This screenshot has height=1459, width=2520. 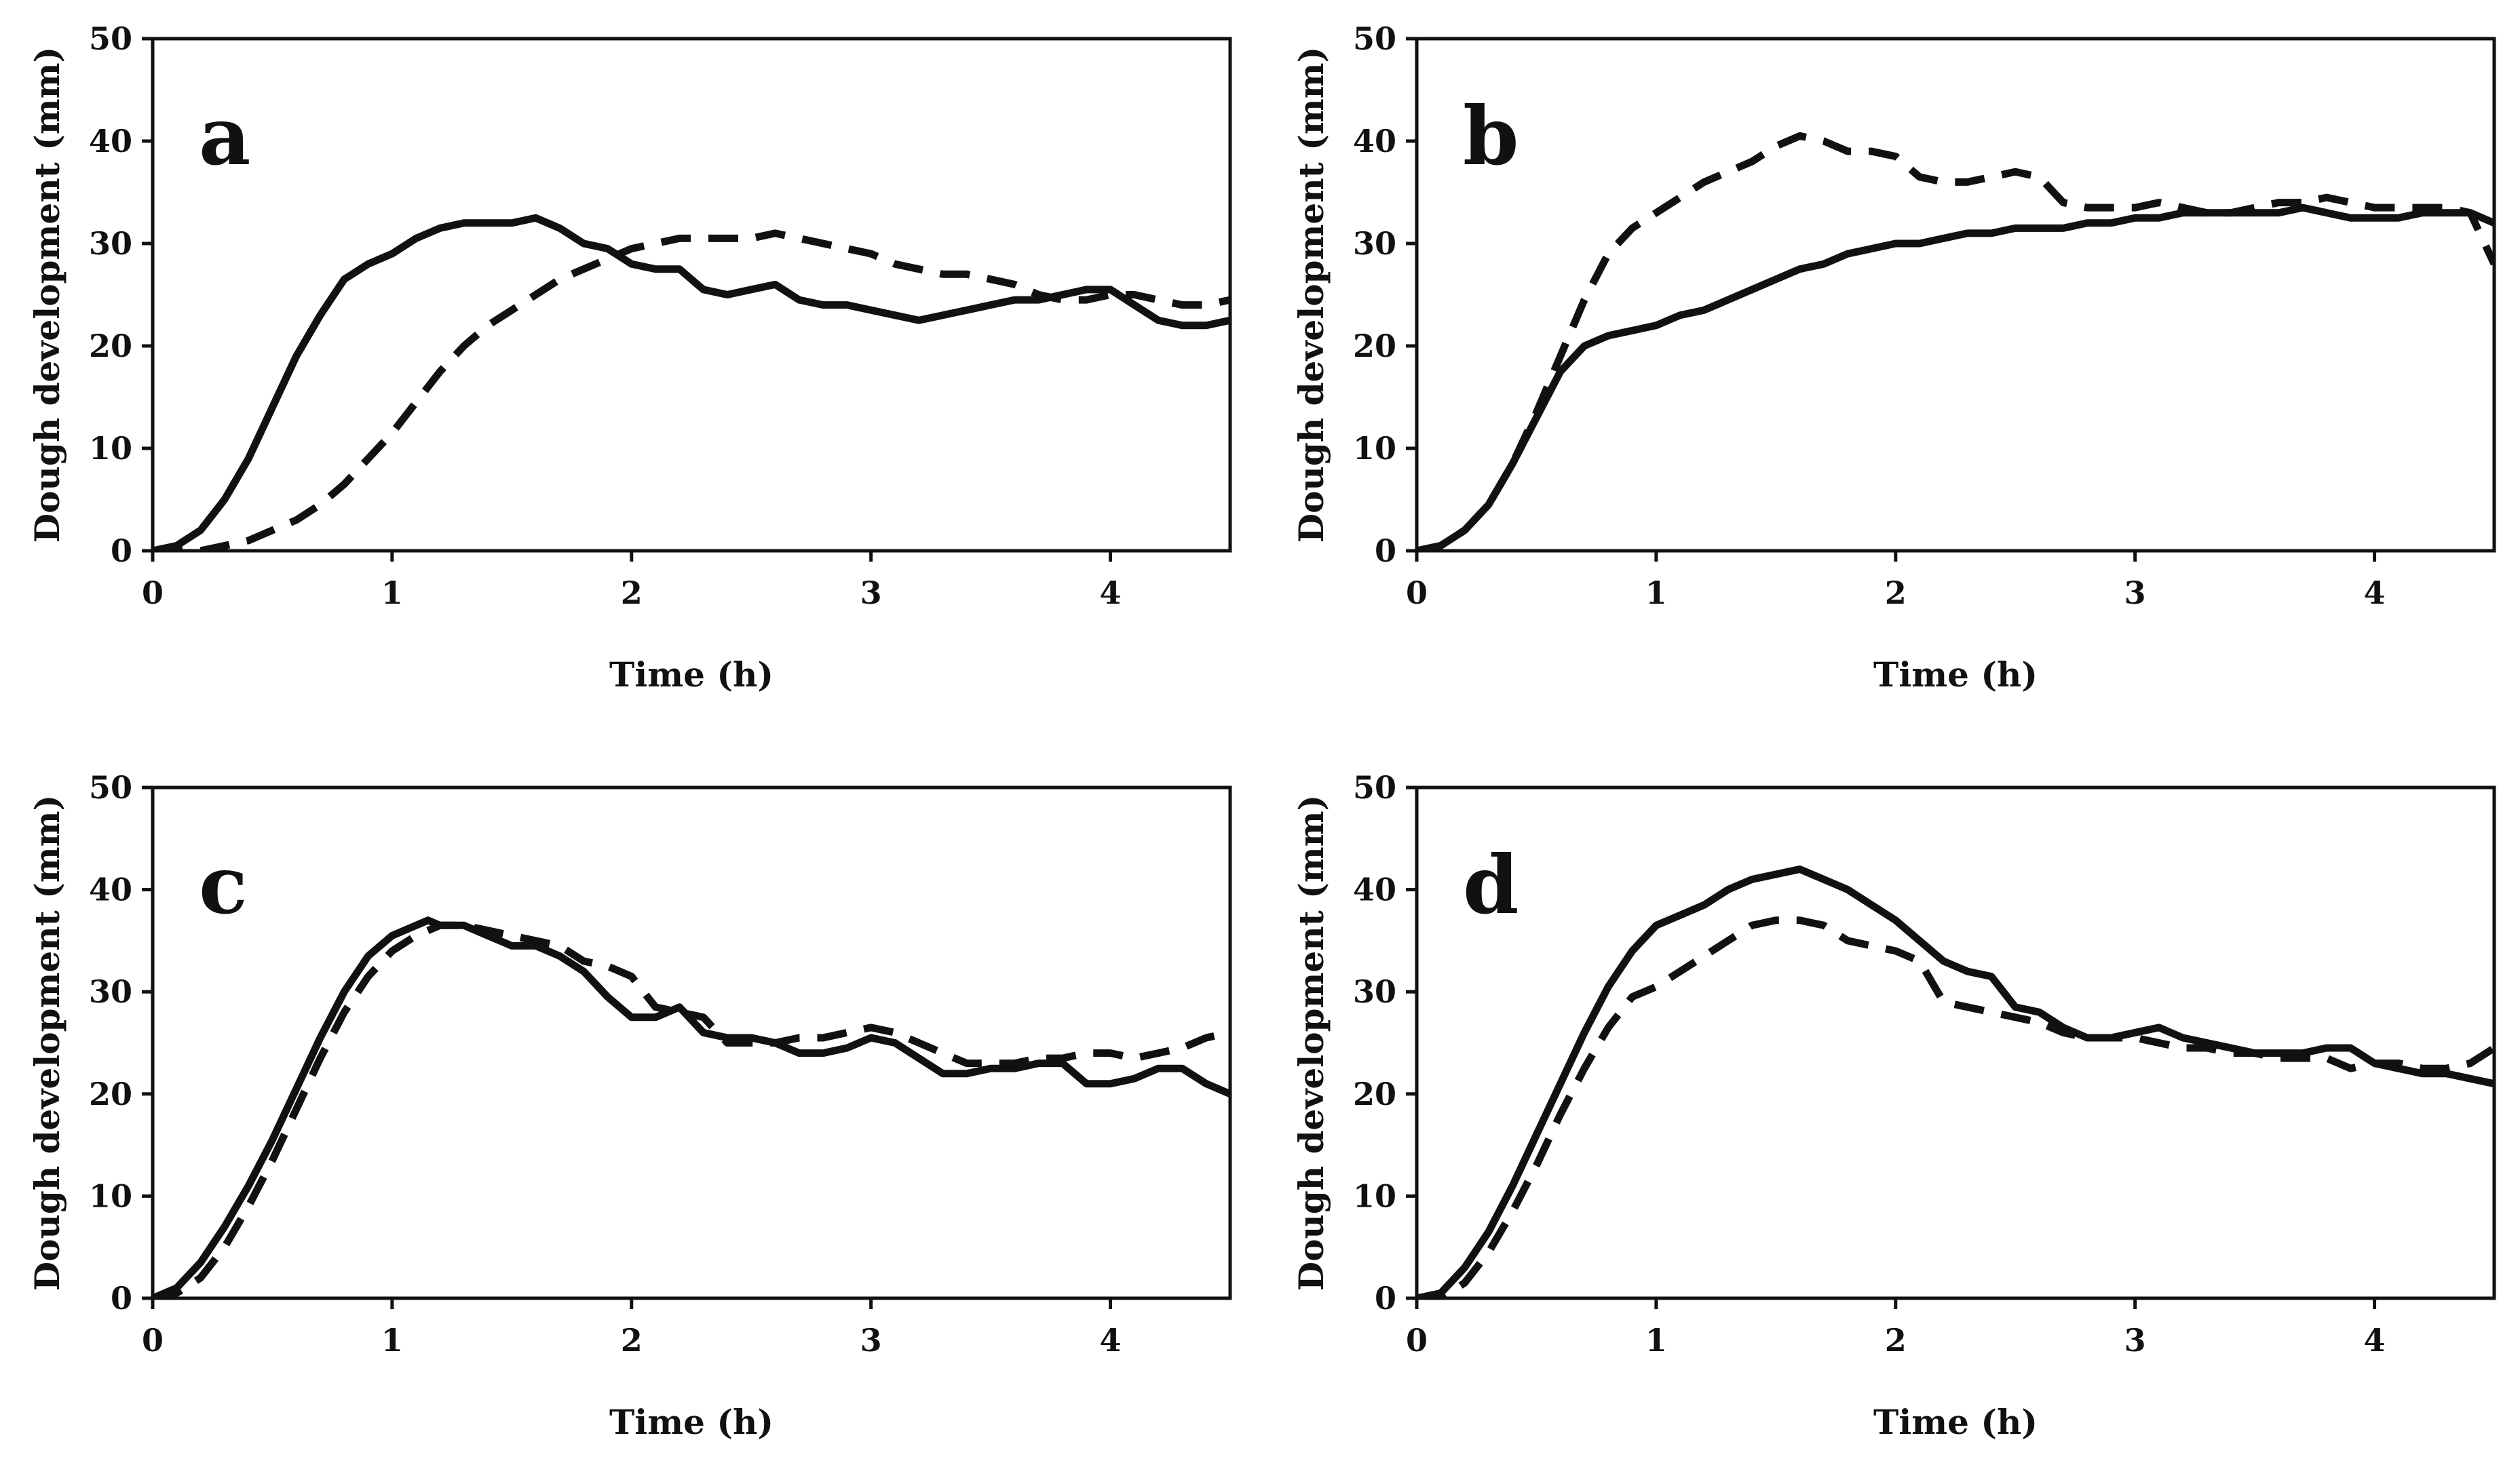 What do you see at coordinates (1491, 136) in the screenshot?
I see `panel-letter: b` at bounding box center [1491, 136].